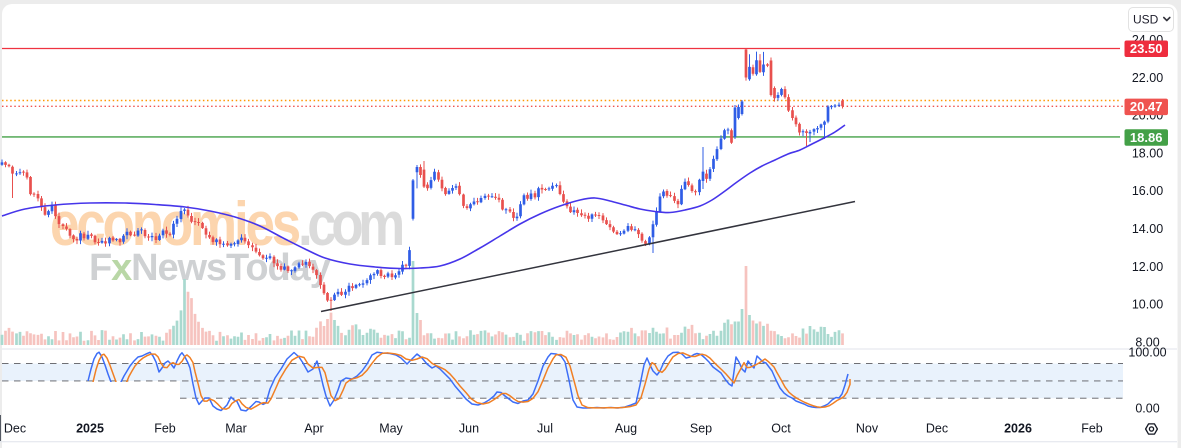 The image size is (1181, 448). What do you see at coordinates (545, 429) in the screenshot?
I see `svg-text: Jul` at bounding box center [545, 429].